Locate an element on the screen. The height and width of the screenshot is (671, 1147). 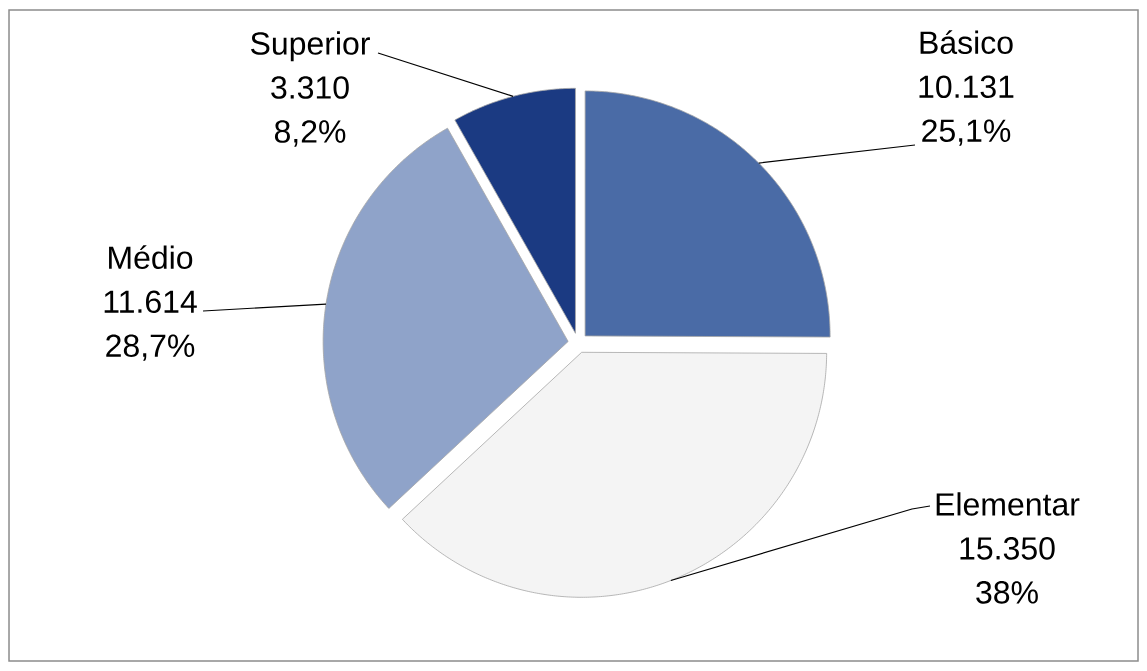
slice-label: Básico is located at coordinates (966, 42).